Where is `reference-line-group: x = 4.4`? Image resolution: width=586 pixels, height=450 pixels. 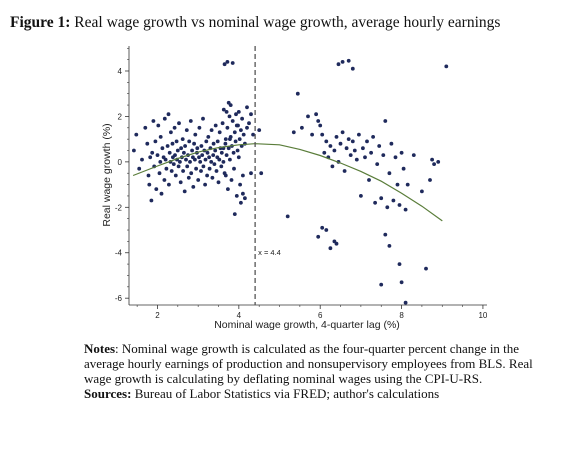 reference-line-group: x = 4.4 is located at coordinates (267, 175).